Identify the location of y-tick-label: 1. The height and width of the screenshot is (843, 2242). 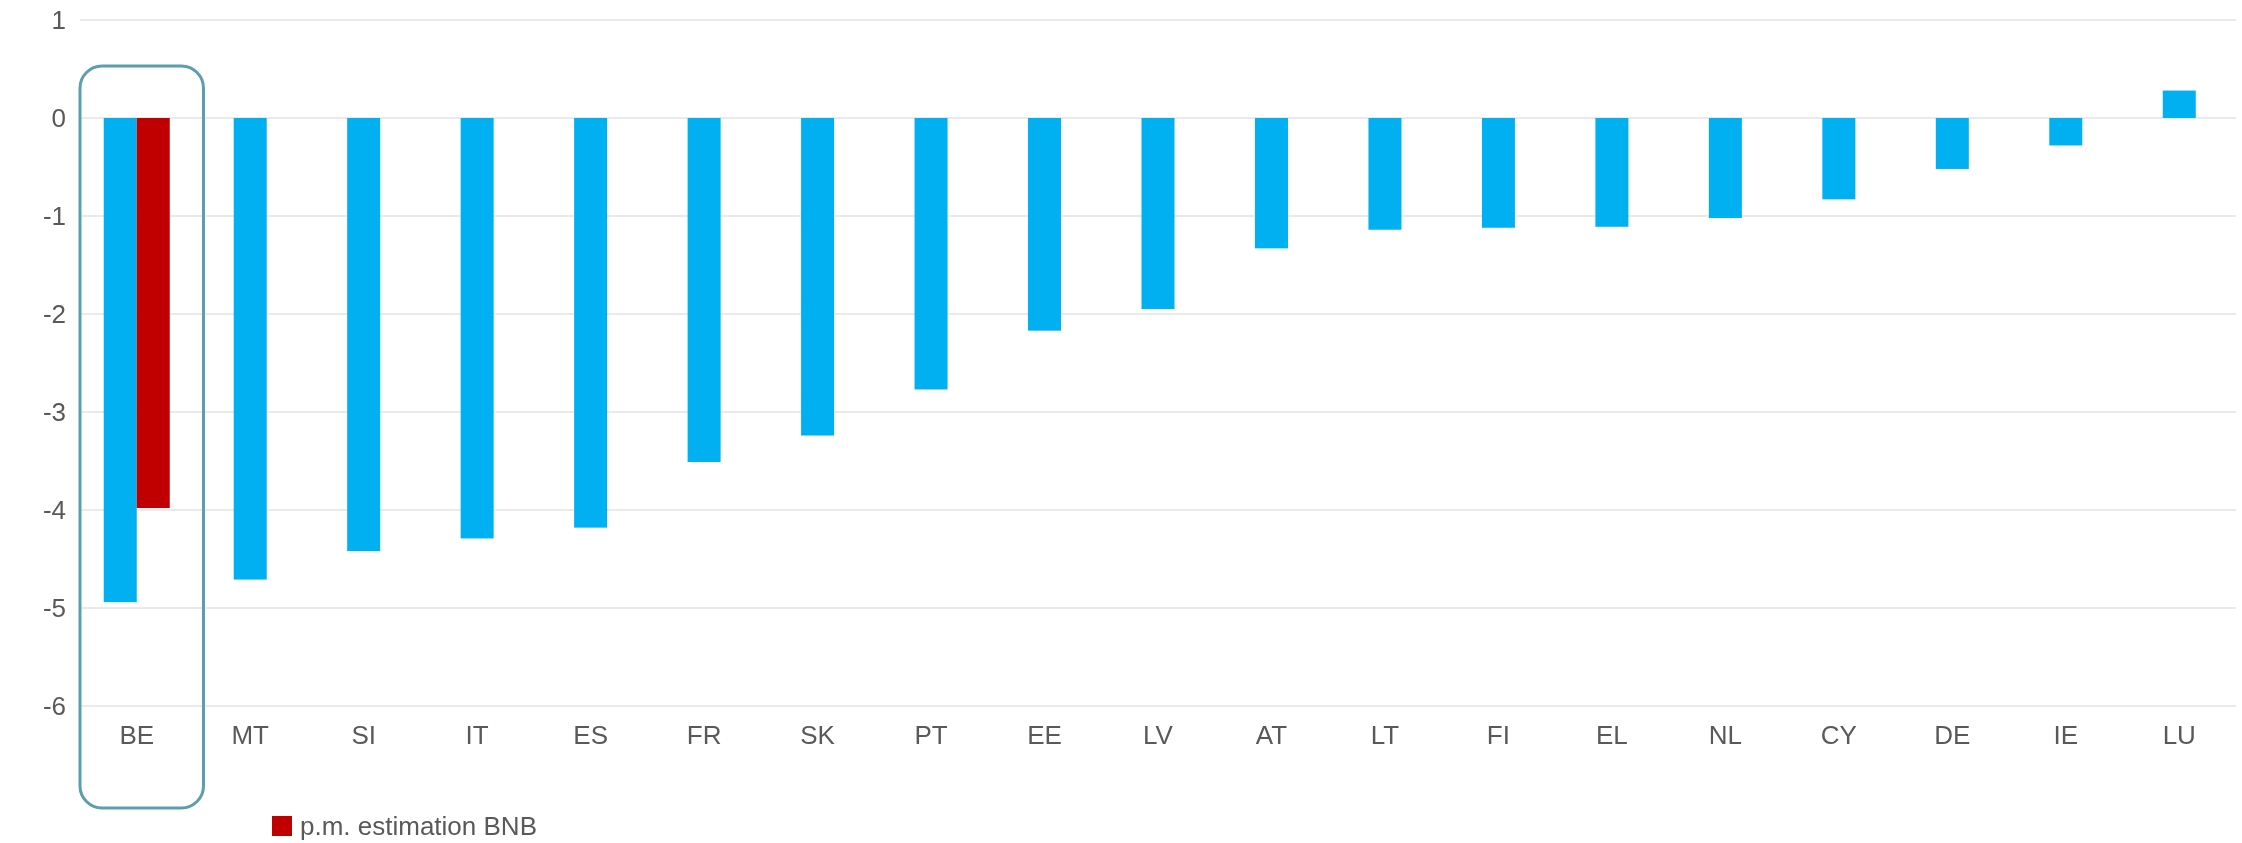
(58, 19).